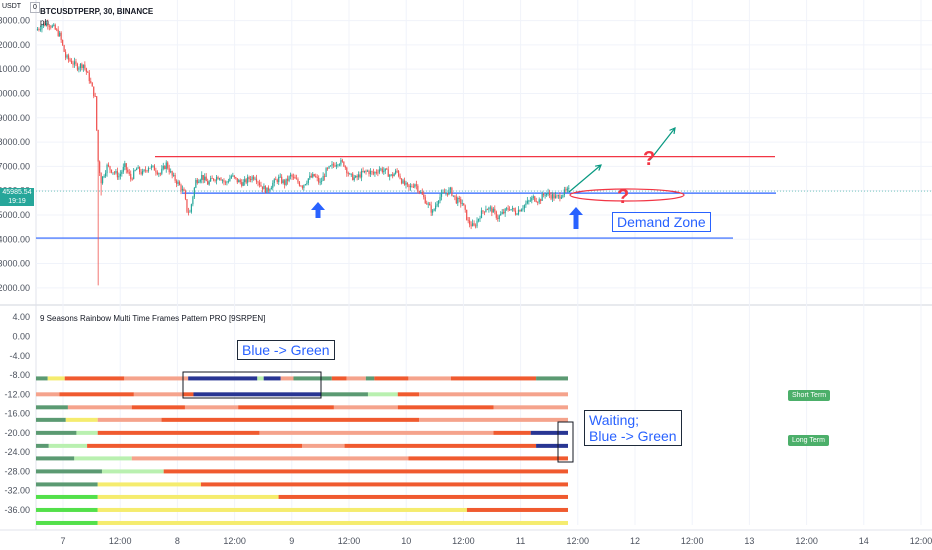  I want to click on symbol-title: BTCUSDTPERP, 30, BINANCE, so click(97, 11).